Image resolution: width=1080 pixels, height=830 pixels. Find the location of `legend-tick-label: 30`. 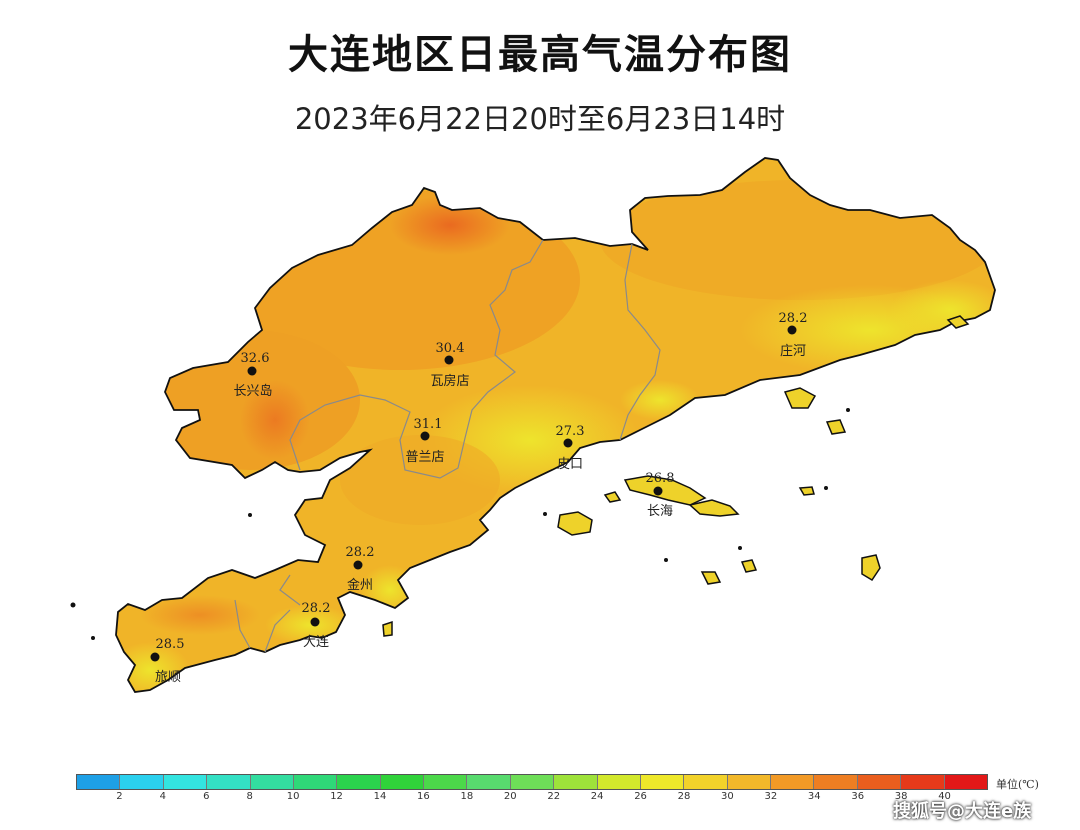

legend-tick-label: 30 is located at coordinates (727, 796).